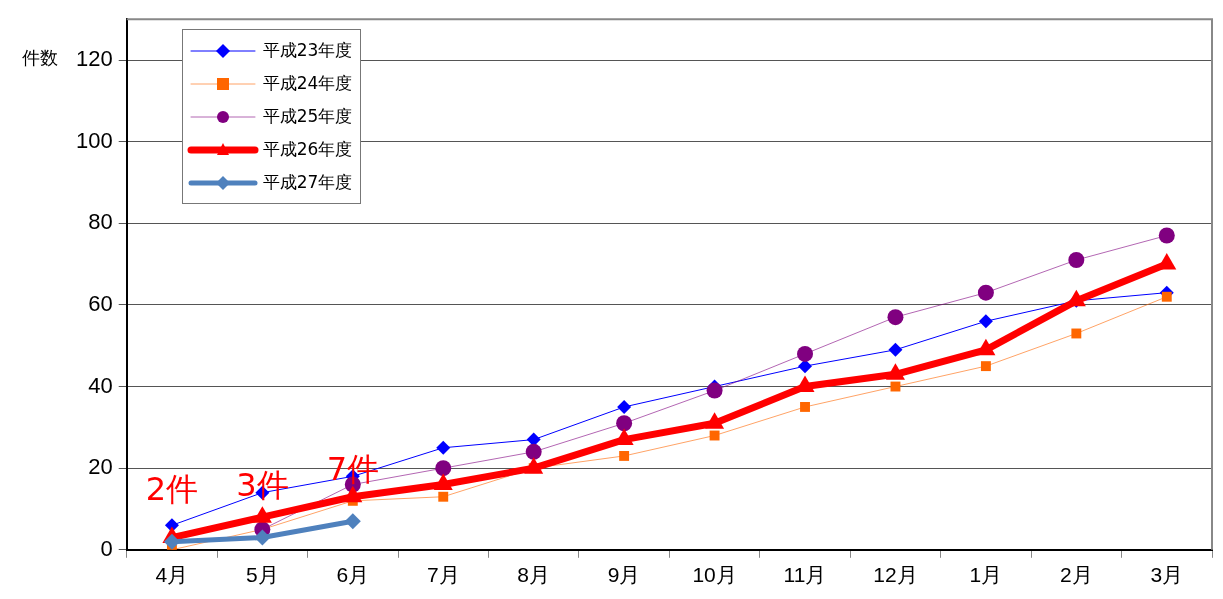 Image resolution: width=1223 pixels, height=599 pixels. I want to click on y-tick-label: 80, so click(100, 222).